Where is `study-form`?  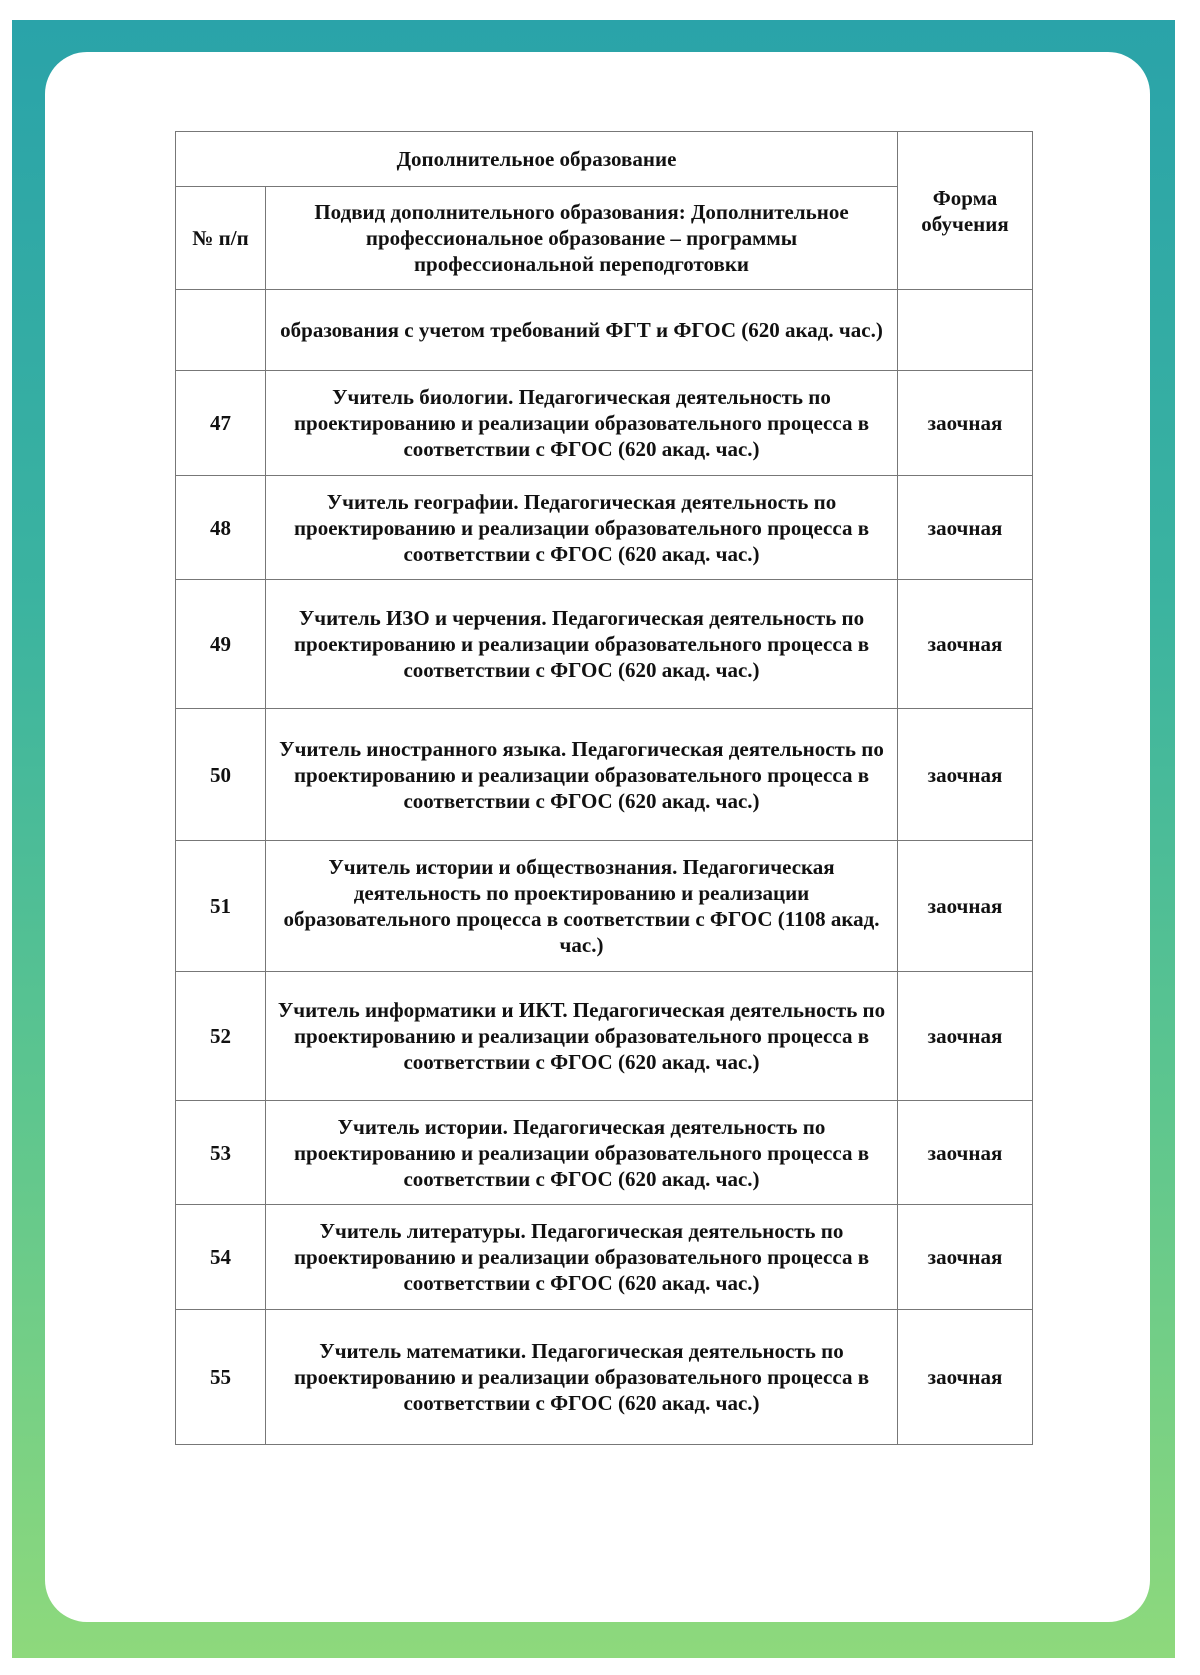 study-form is located at coordinates (965, 330).